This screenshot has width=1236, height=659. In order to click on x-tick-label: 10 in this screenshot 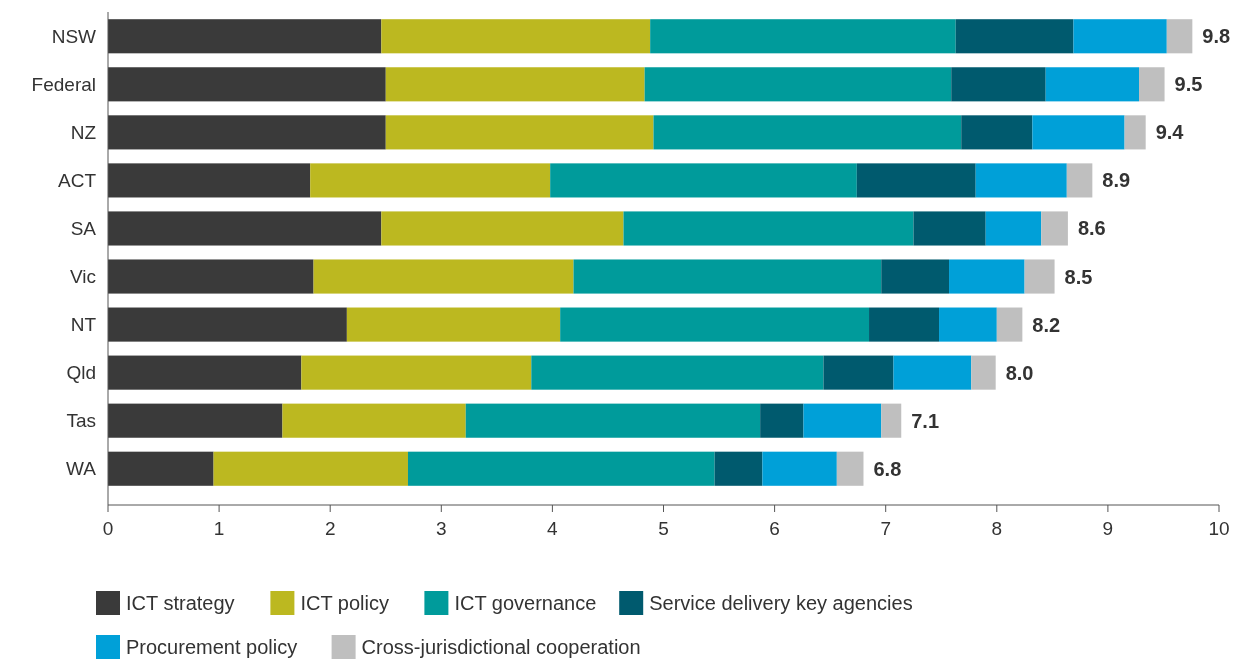, I will do `click(1219, 528)`.